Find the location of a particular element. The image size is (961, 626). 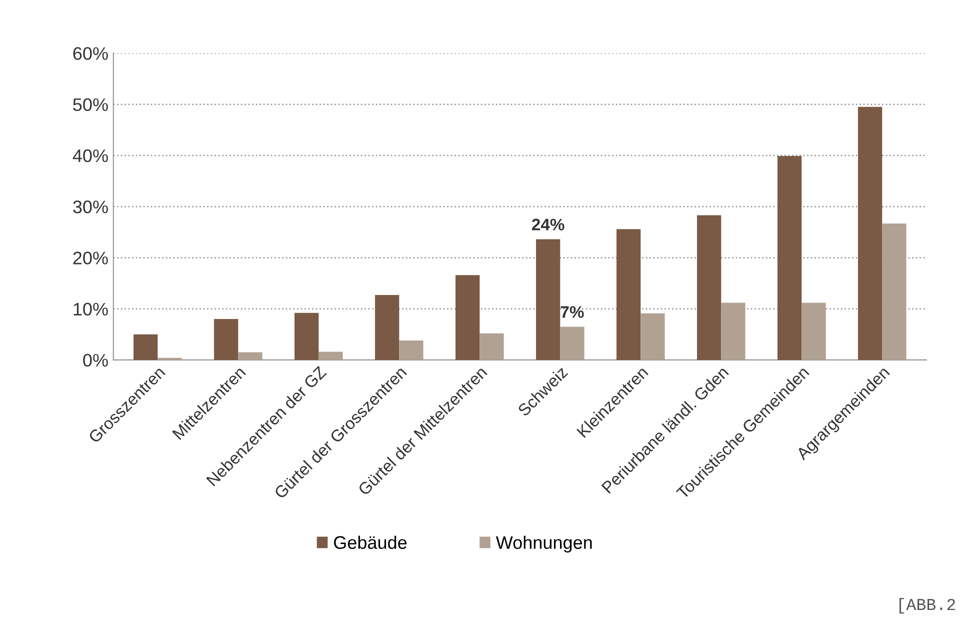

y-tick-label: 50% is located at coordinates (90, 105).